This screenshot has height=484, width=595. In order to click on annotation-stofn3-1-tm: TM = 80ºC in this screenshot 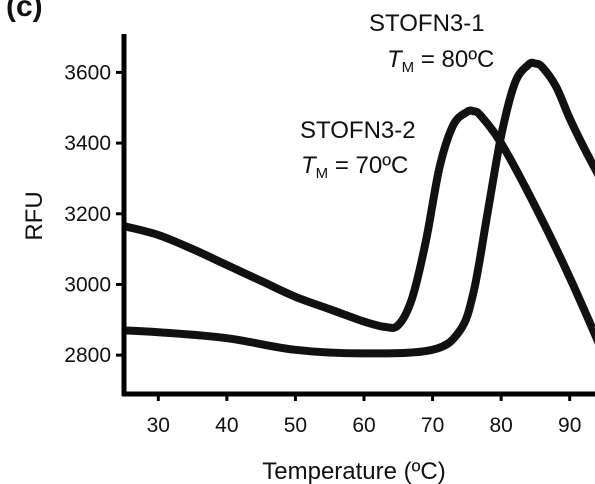, I will do `click(440, 61)`.